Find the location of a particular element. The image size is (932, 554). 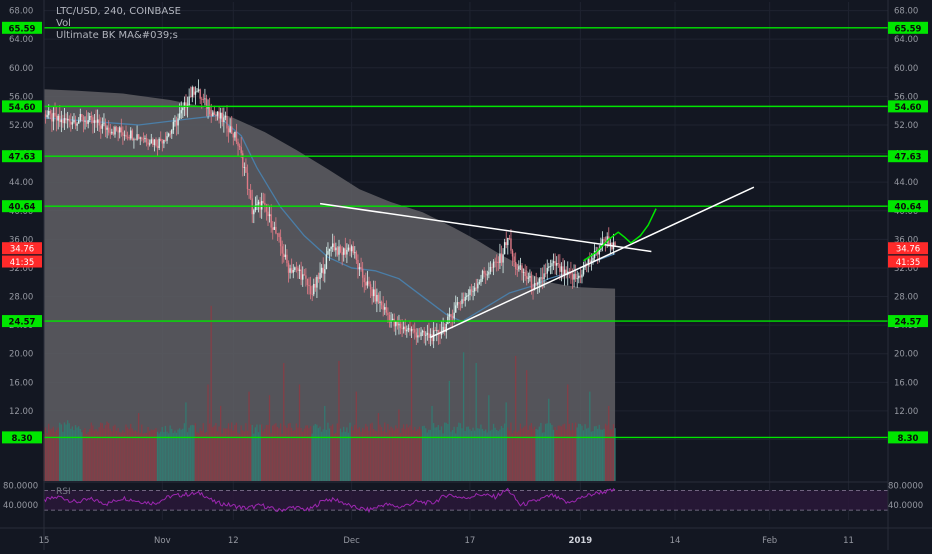

right-price-tick-label: 36.00 is located at coordinates (906, 240).